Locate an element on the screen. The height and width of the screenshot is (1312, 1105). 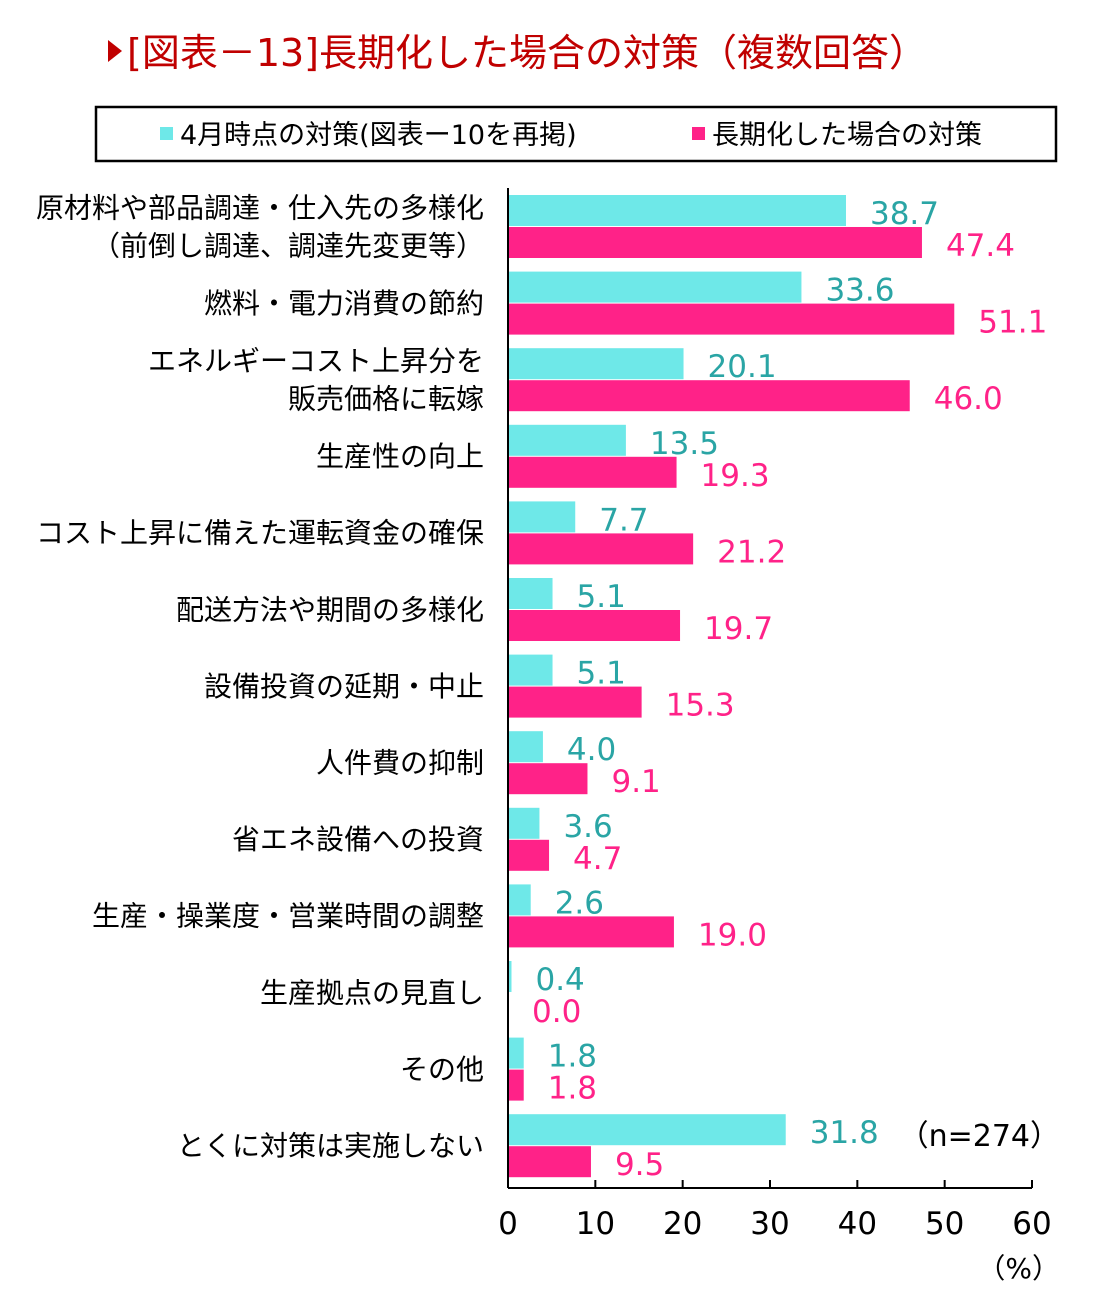
data-label: 9.1 is located at coordinates (635, 782).